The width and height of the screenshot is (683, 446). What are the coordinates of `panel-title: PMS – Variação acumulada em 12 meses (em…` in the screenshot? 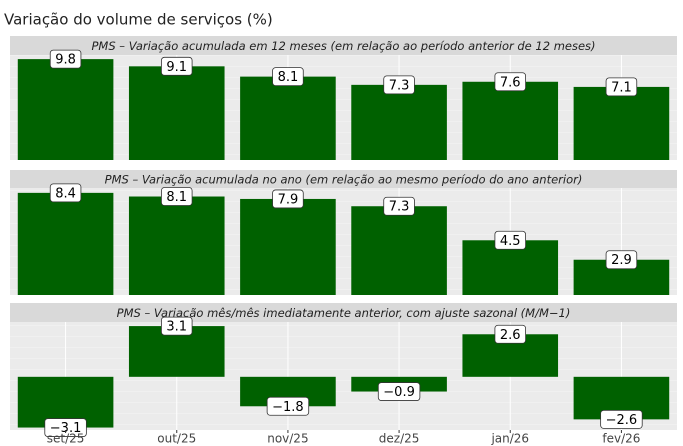 It's located at (343, 46).